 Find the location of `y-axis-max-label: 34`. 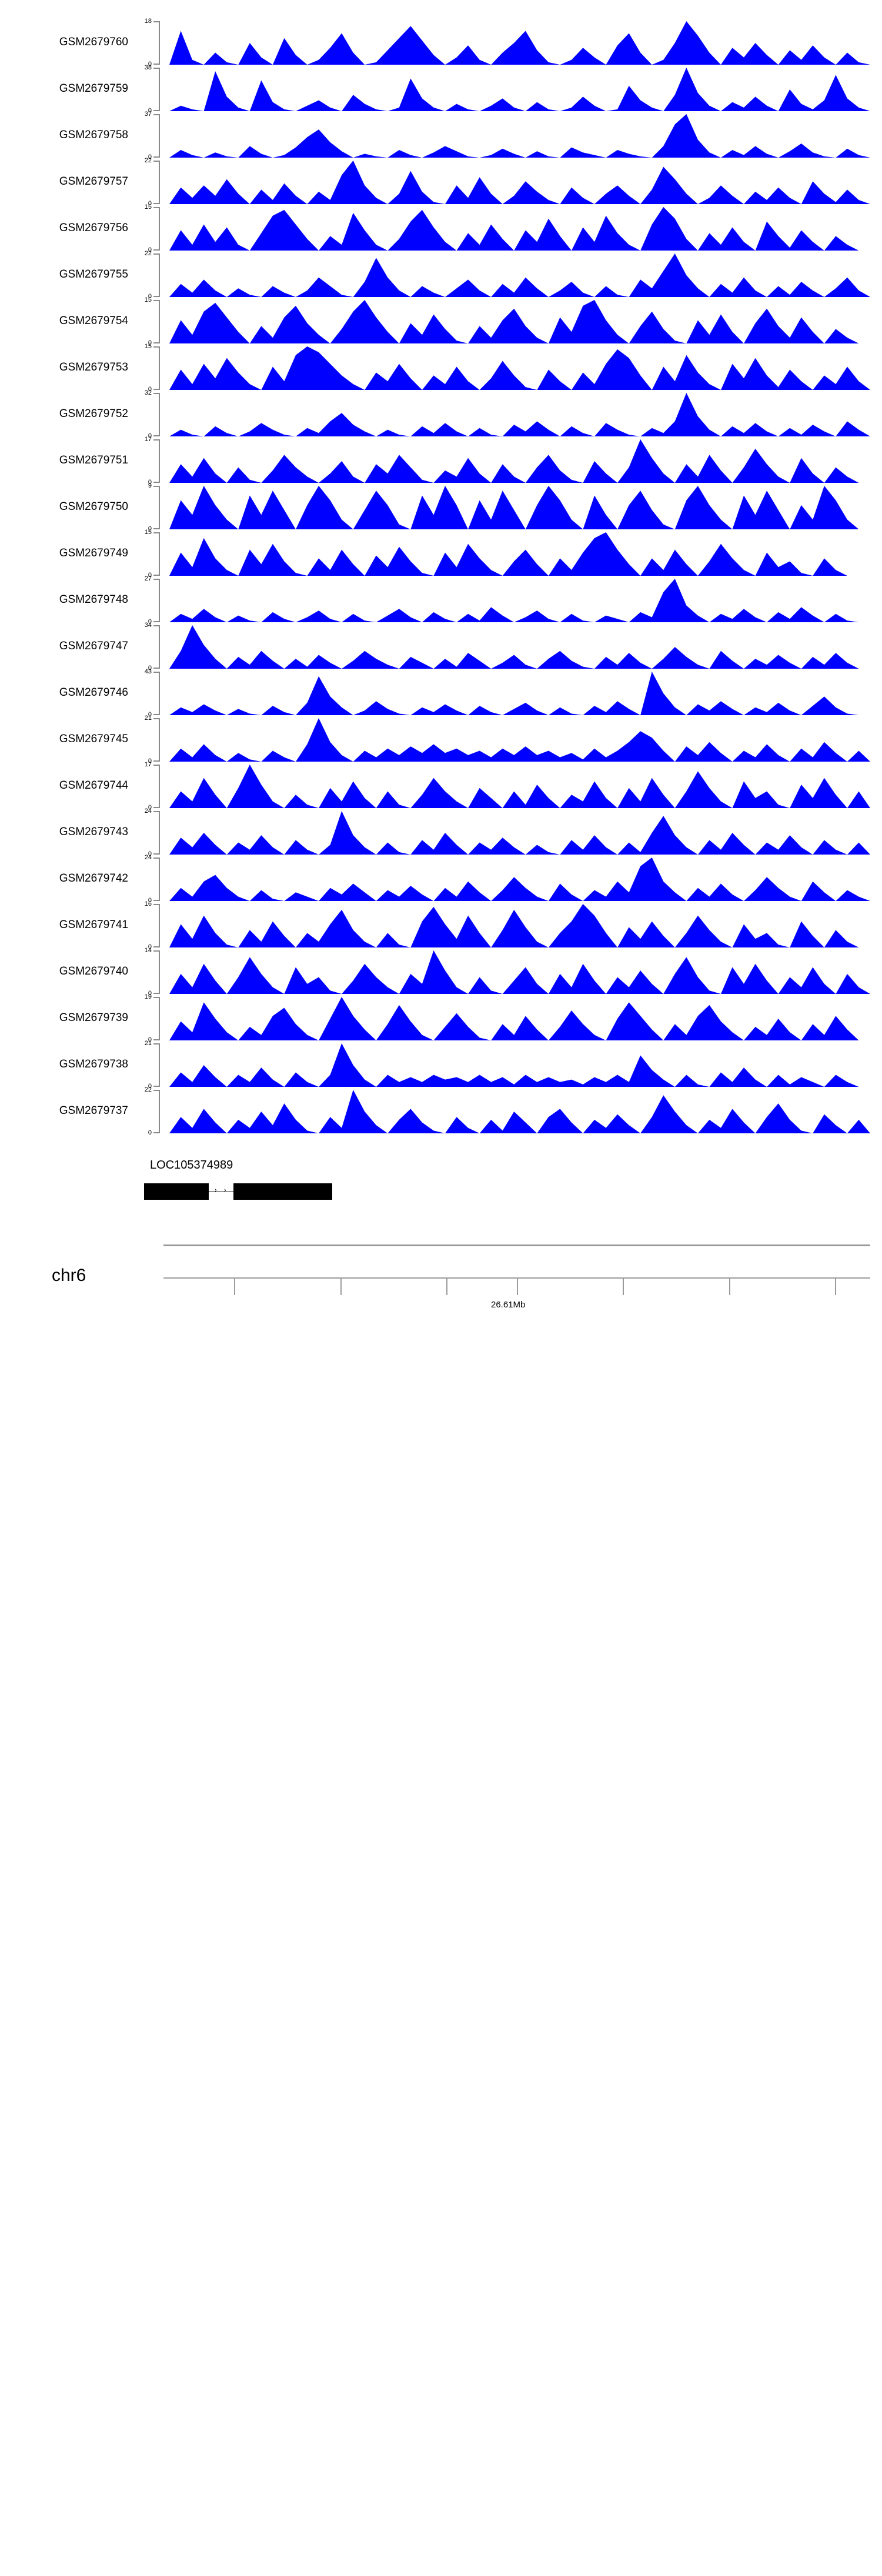

y-axis-max-label: 34 is located at coordinates (148, 625).